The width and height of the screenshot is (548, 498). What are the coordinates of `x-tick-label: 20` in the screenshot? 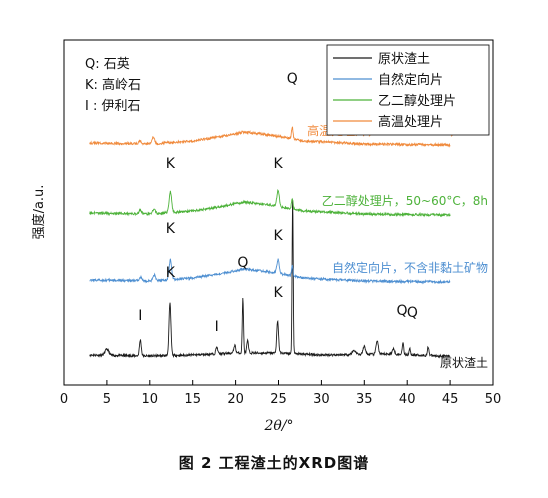 It's located at (235, 399).